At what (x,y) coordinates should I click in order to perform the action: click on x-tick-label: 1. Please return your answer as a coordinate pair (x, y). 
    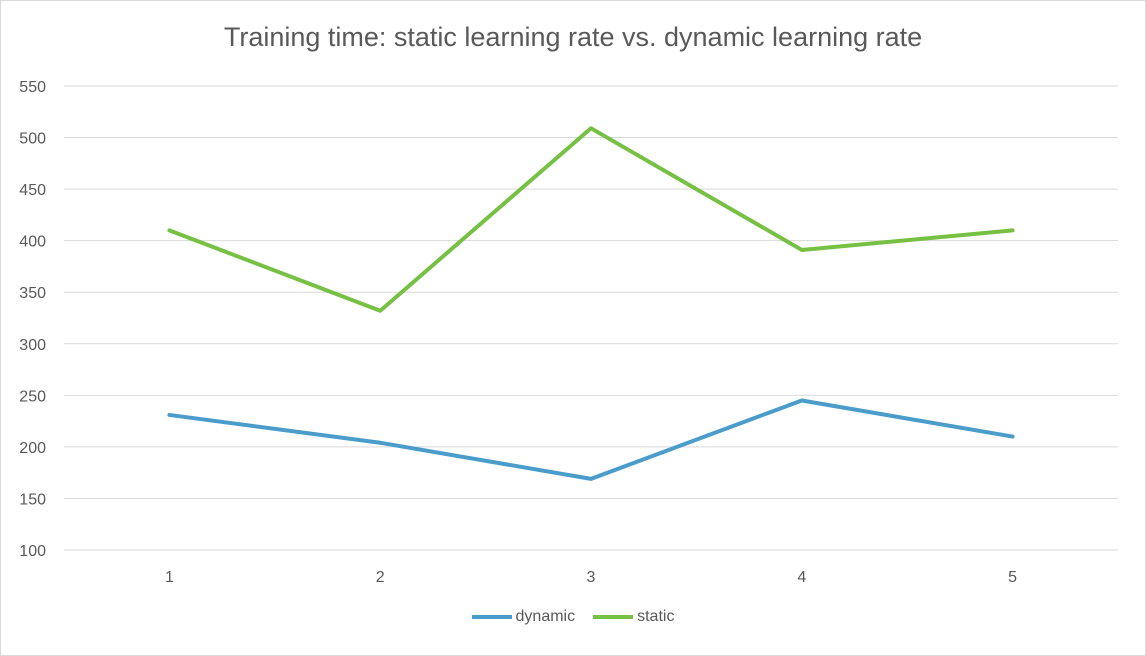
    Looking at the image, I should click on (169, 577).